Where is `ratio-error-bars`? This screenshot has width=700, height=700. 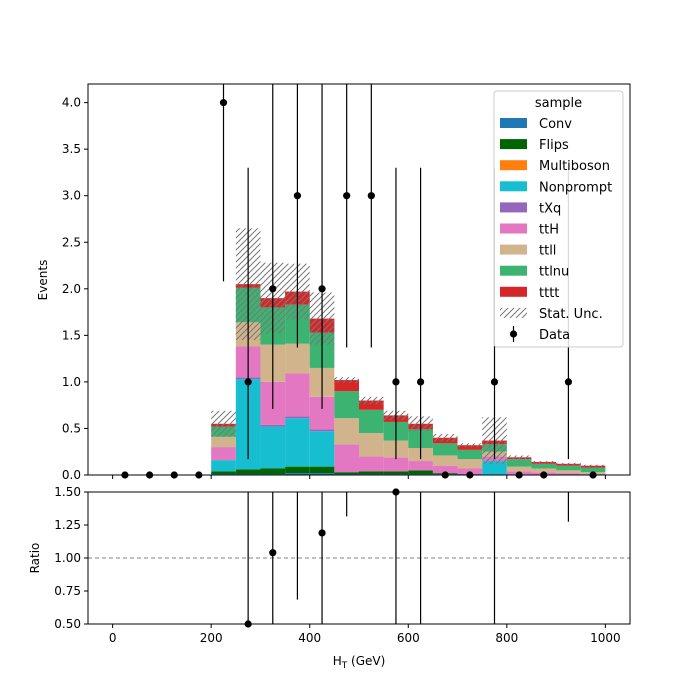
ratio-error-bars is located at coordinates (408, 558).